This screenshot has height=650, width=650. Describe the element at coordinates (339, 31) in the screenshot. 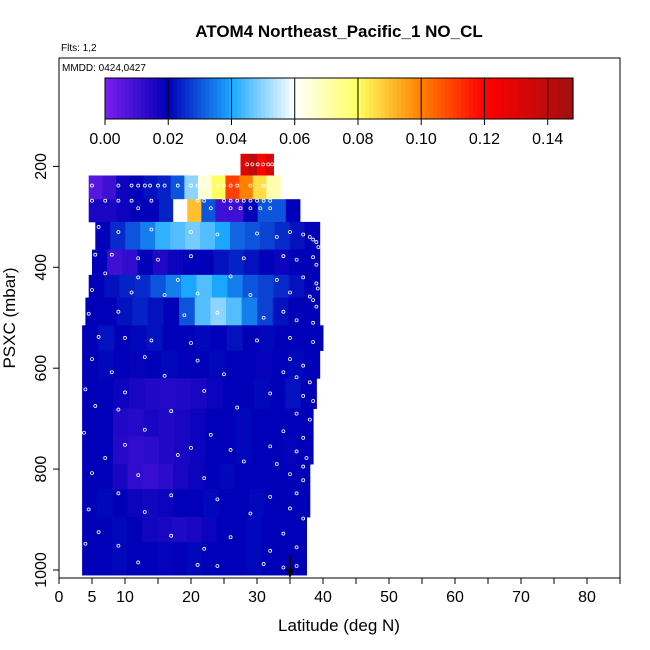

I see `chart-title: ATOM4 Northeast_Pacific_1 NO_CL` at that location.